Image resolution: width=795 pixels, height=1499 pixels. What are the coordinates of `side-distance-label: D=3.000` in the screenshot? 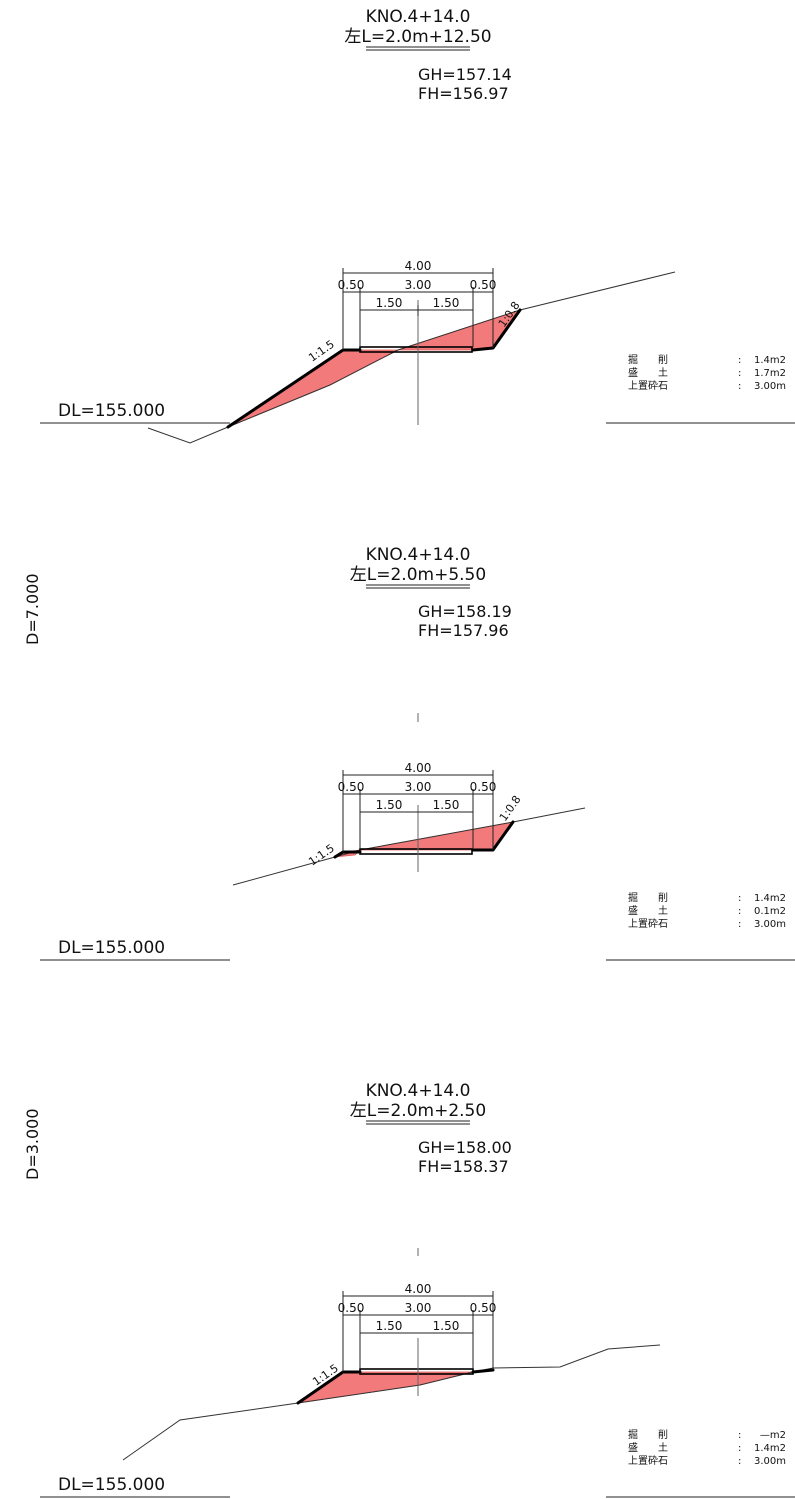 It's located at (32, 1144).